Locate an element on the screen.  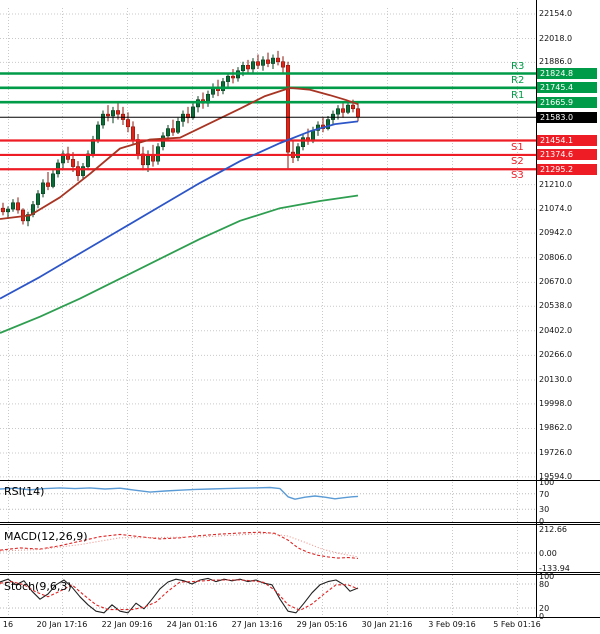
price-tick-label: 22154.0 is located at coordinates (556, 13).